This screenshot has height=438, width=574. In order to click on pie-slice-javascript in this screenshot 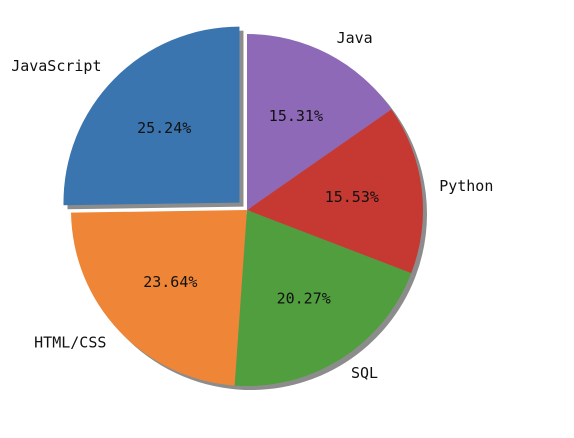, I will do `click(151, 116)`.